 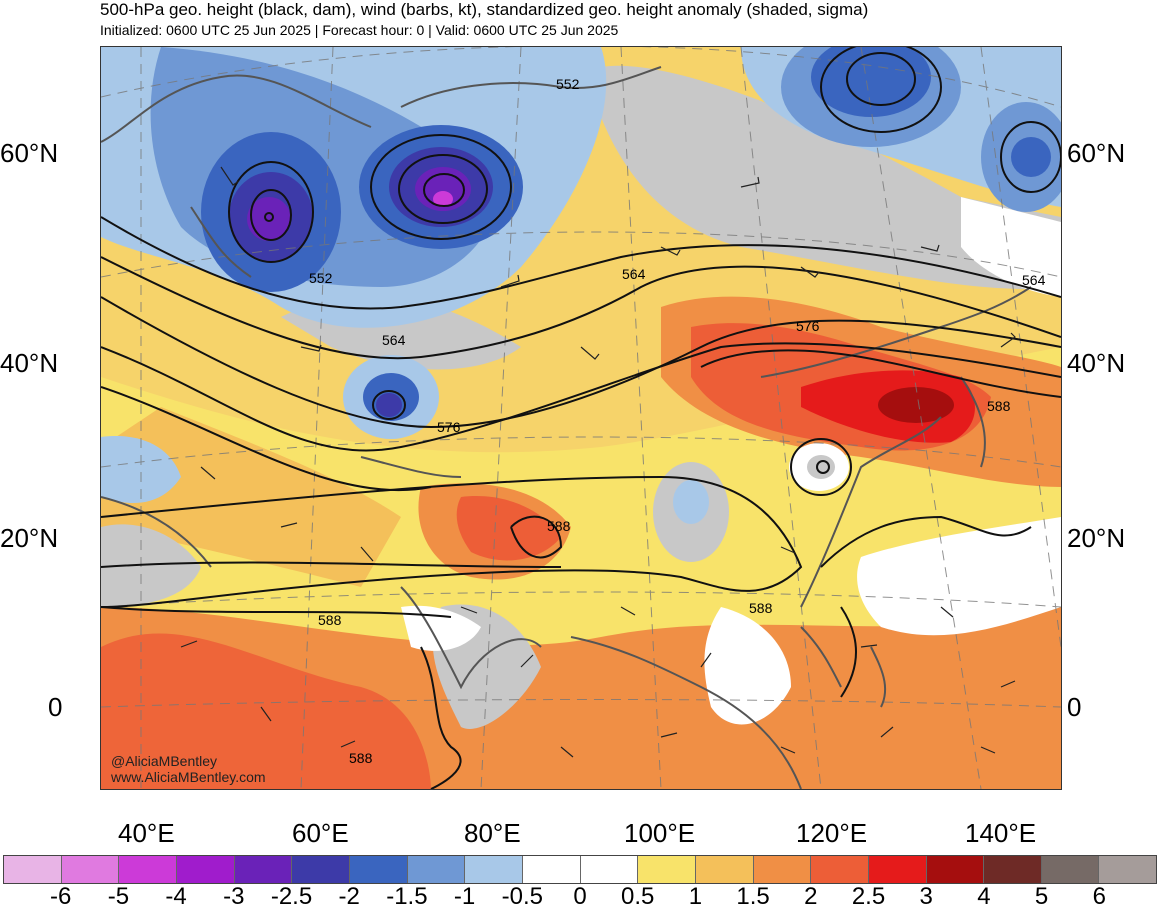 I want to click on colorbar-tick-label: 1, so click(x=695, y=896).